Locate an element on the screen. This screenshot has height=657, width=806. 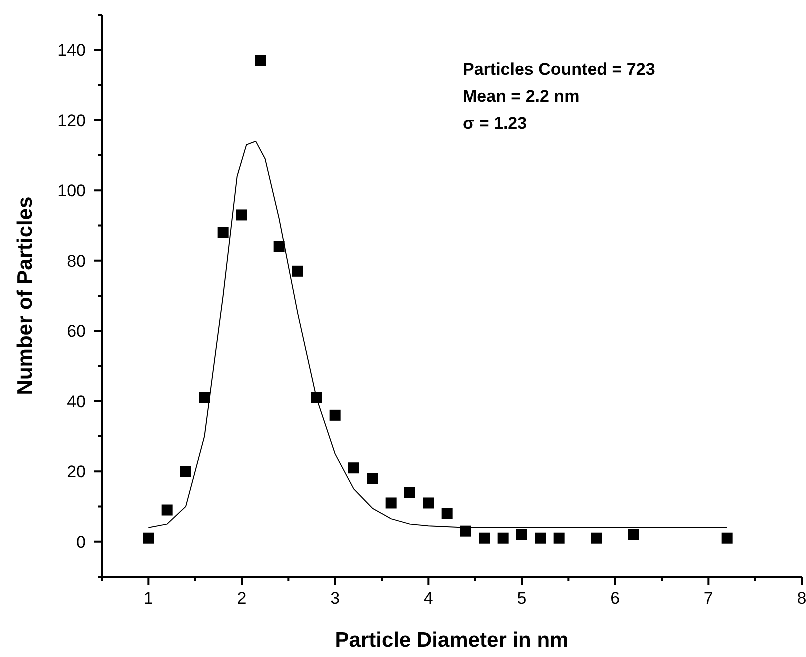
y-tick-label: 0 is located at coordinates (81, 542).